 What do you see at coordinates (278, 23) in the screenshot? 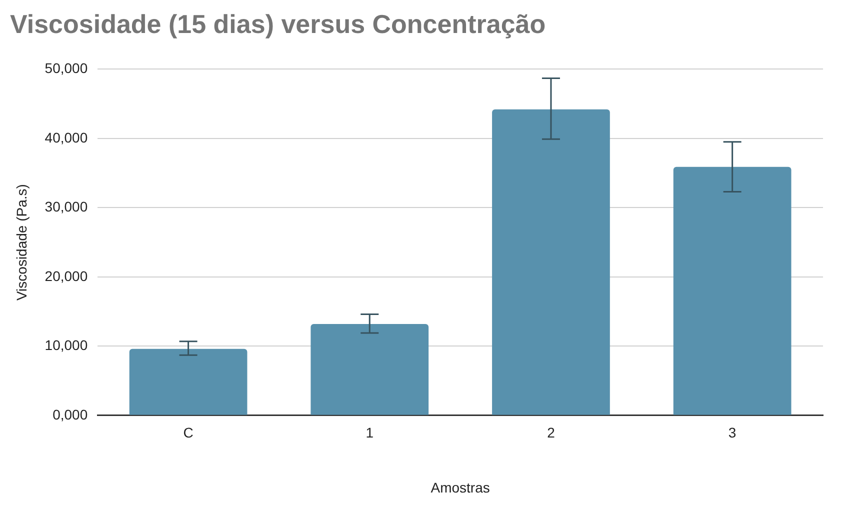
I see `chart-title: Viscosidade (15 dias) versus Concentração` at bounding box center [278, 23].